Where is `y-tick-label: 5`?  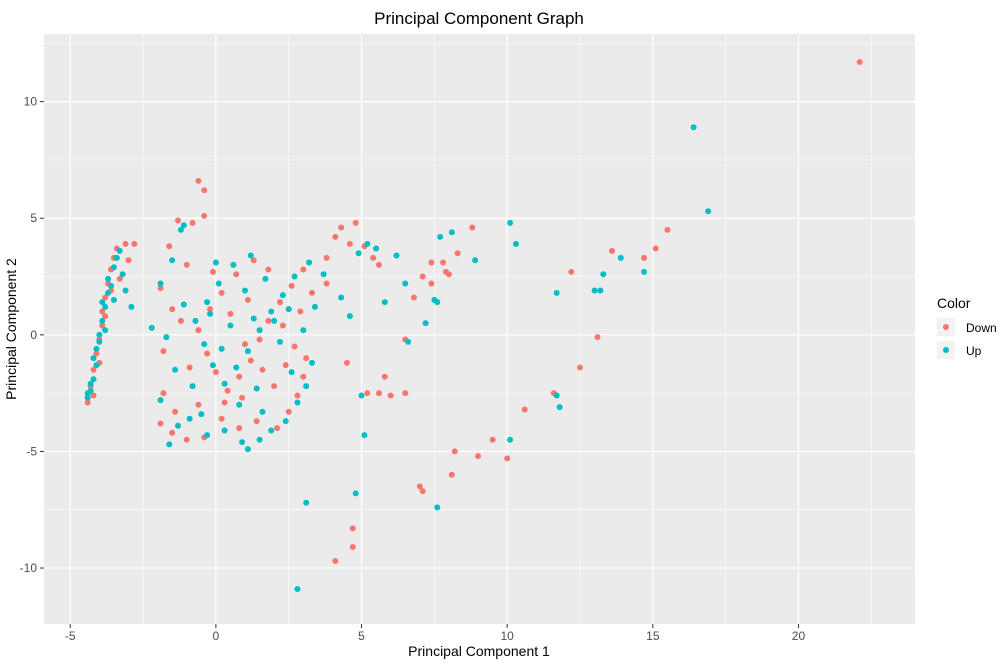
y-tick-label: 5 is located at coordinates (33, 218).